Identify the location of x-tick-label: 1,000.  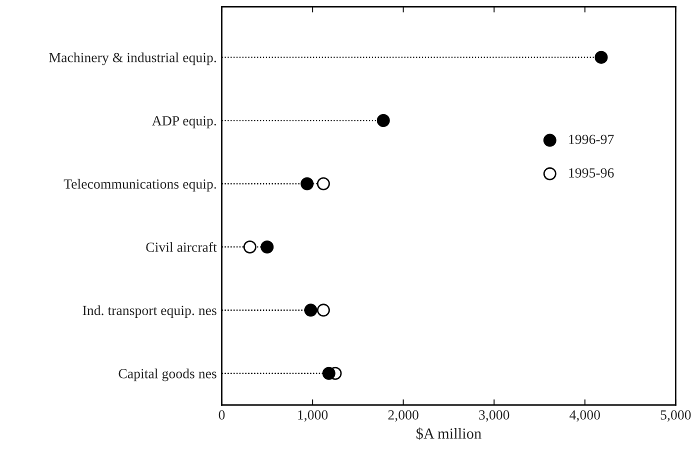
(313, 416).